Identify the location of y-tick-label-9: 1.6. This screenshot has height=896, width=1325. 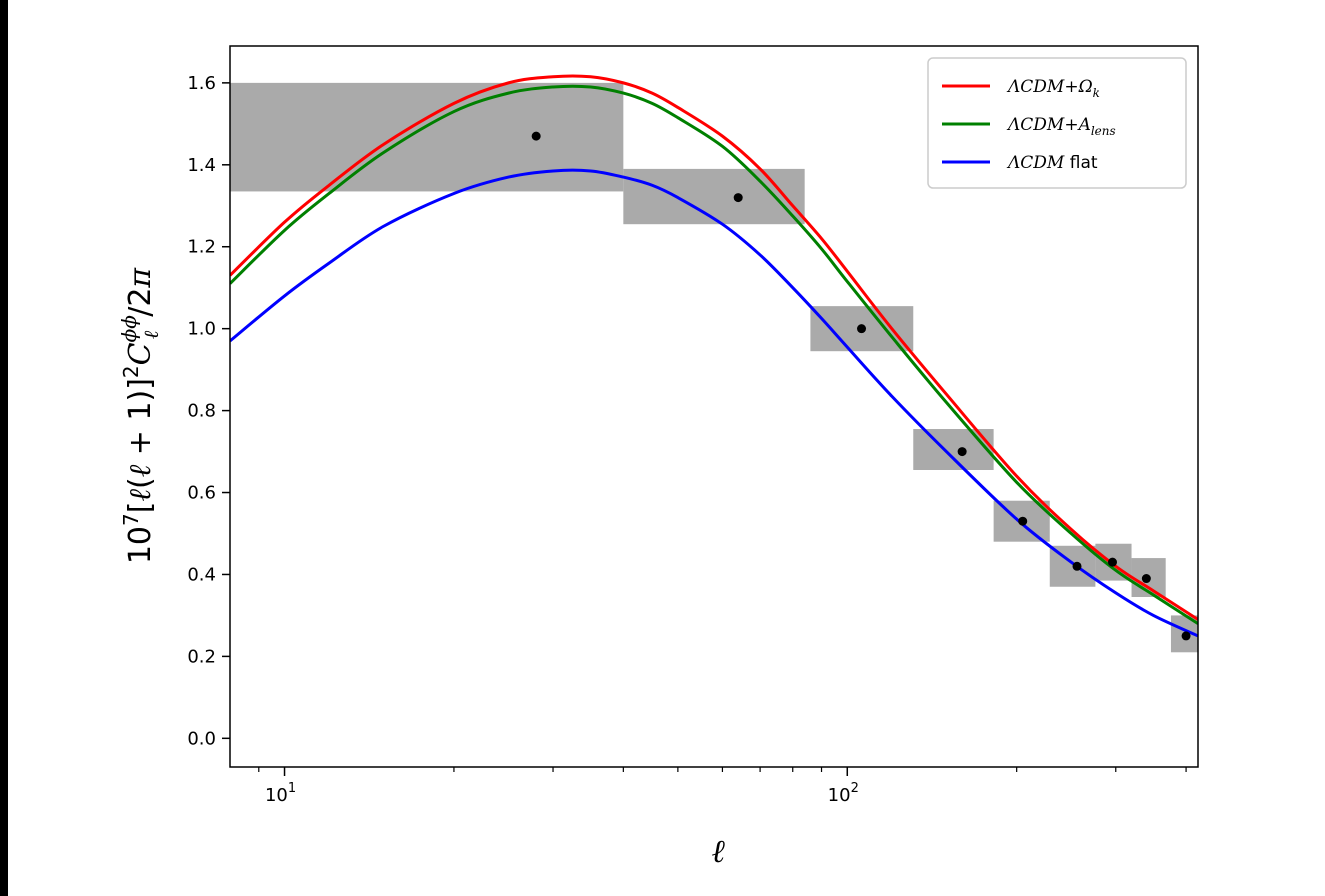
(201, 83).